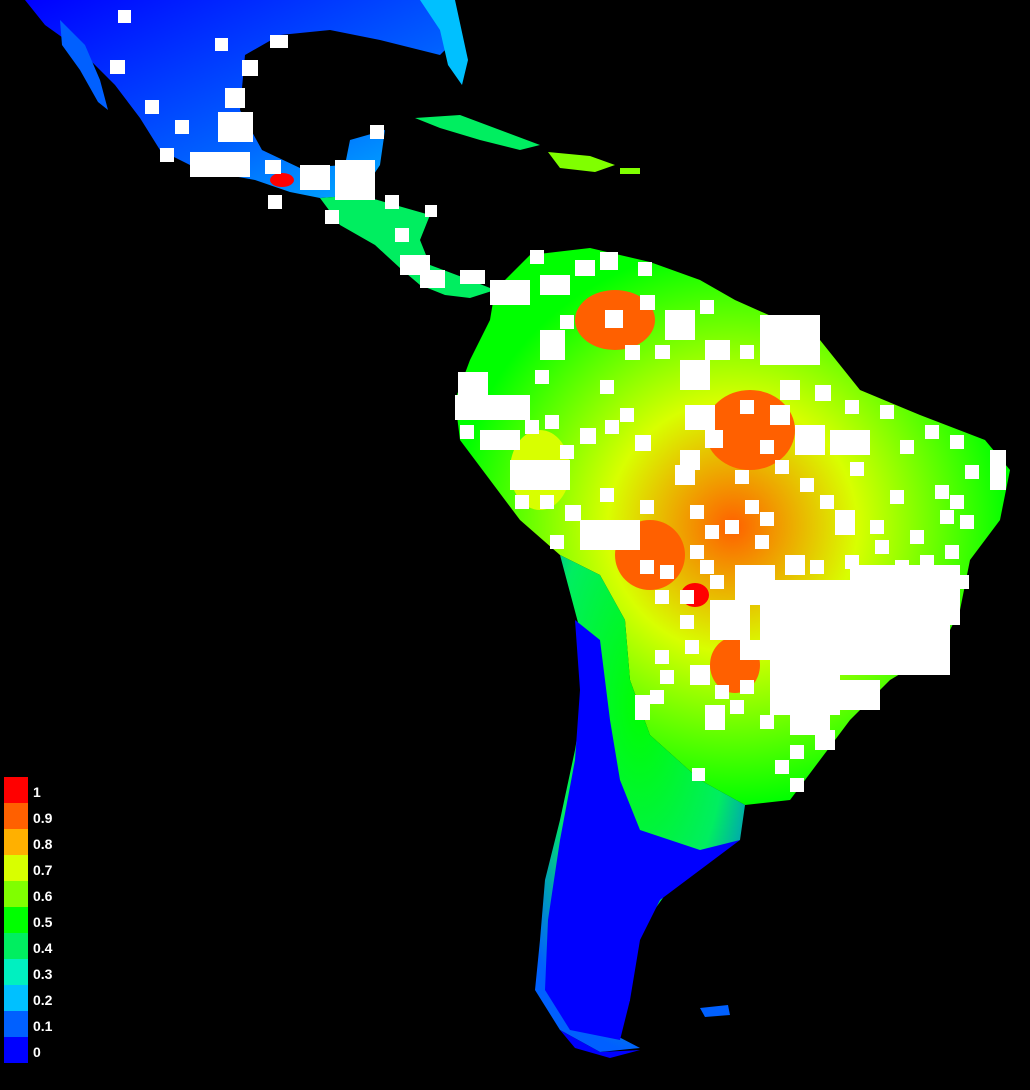 This screenshot has height=1090, width=1030. I want to click on legend-label: 0, so click(37, 1052).